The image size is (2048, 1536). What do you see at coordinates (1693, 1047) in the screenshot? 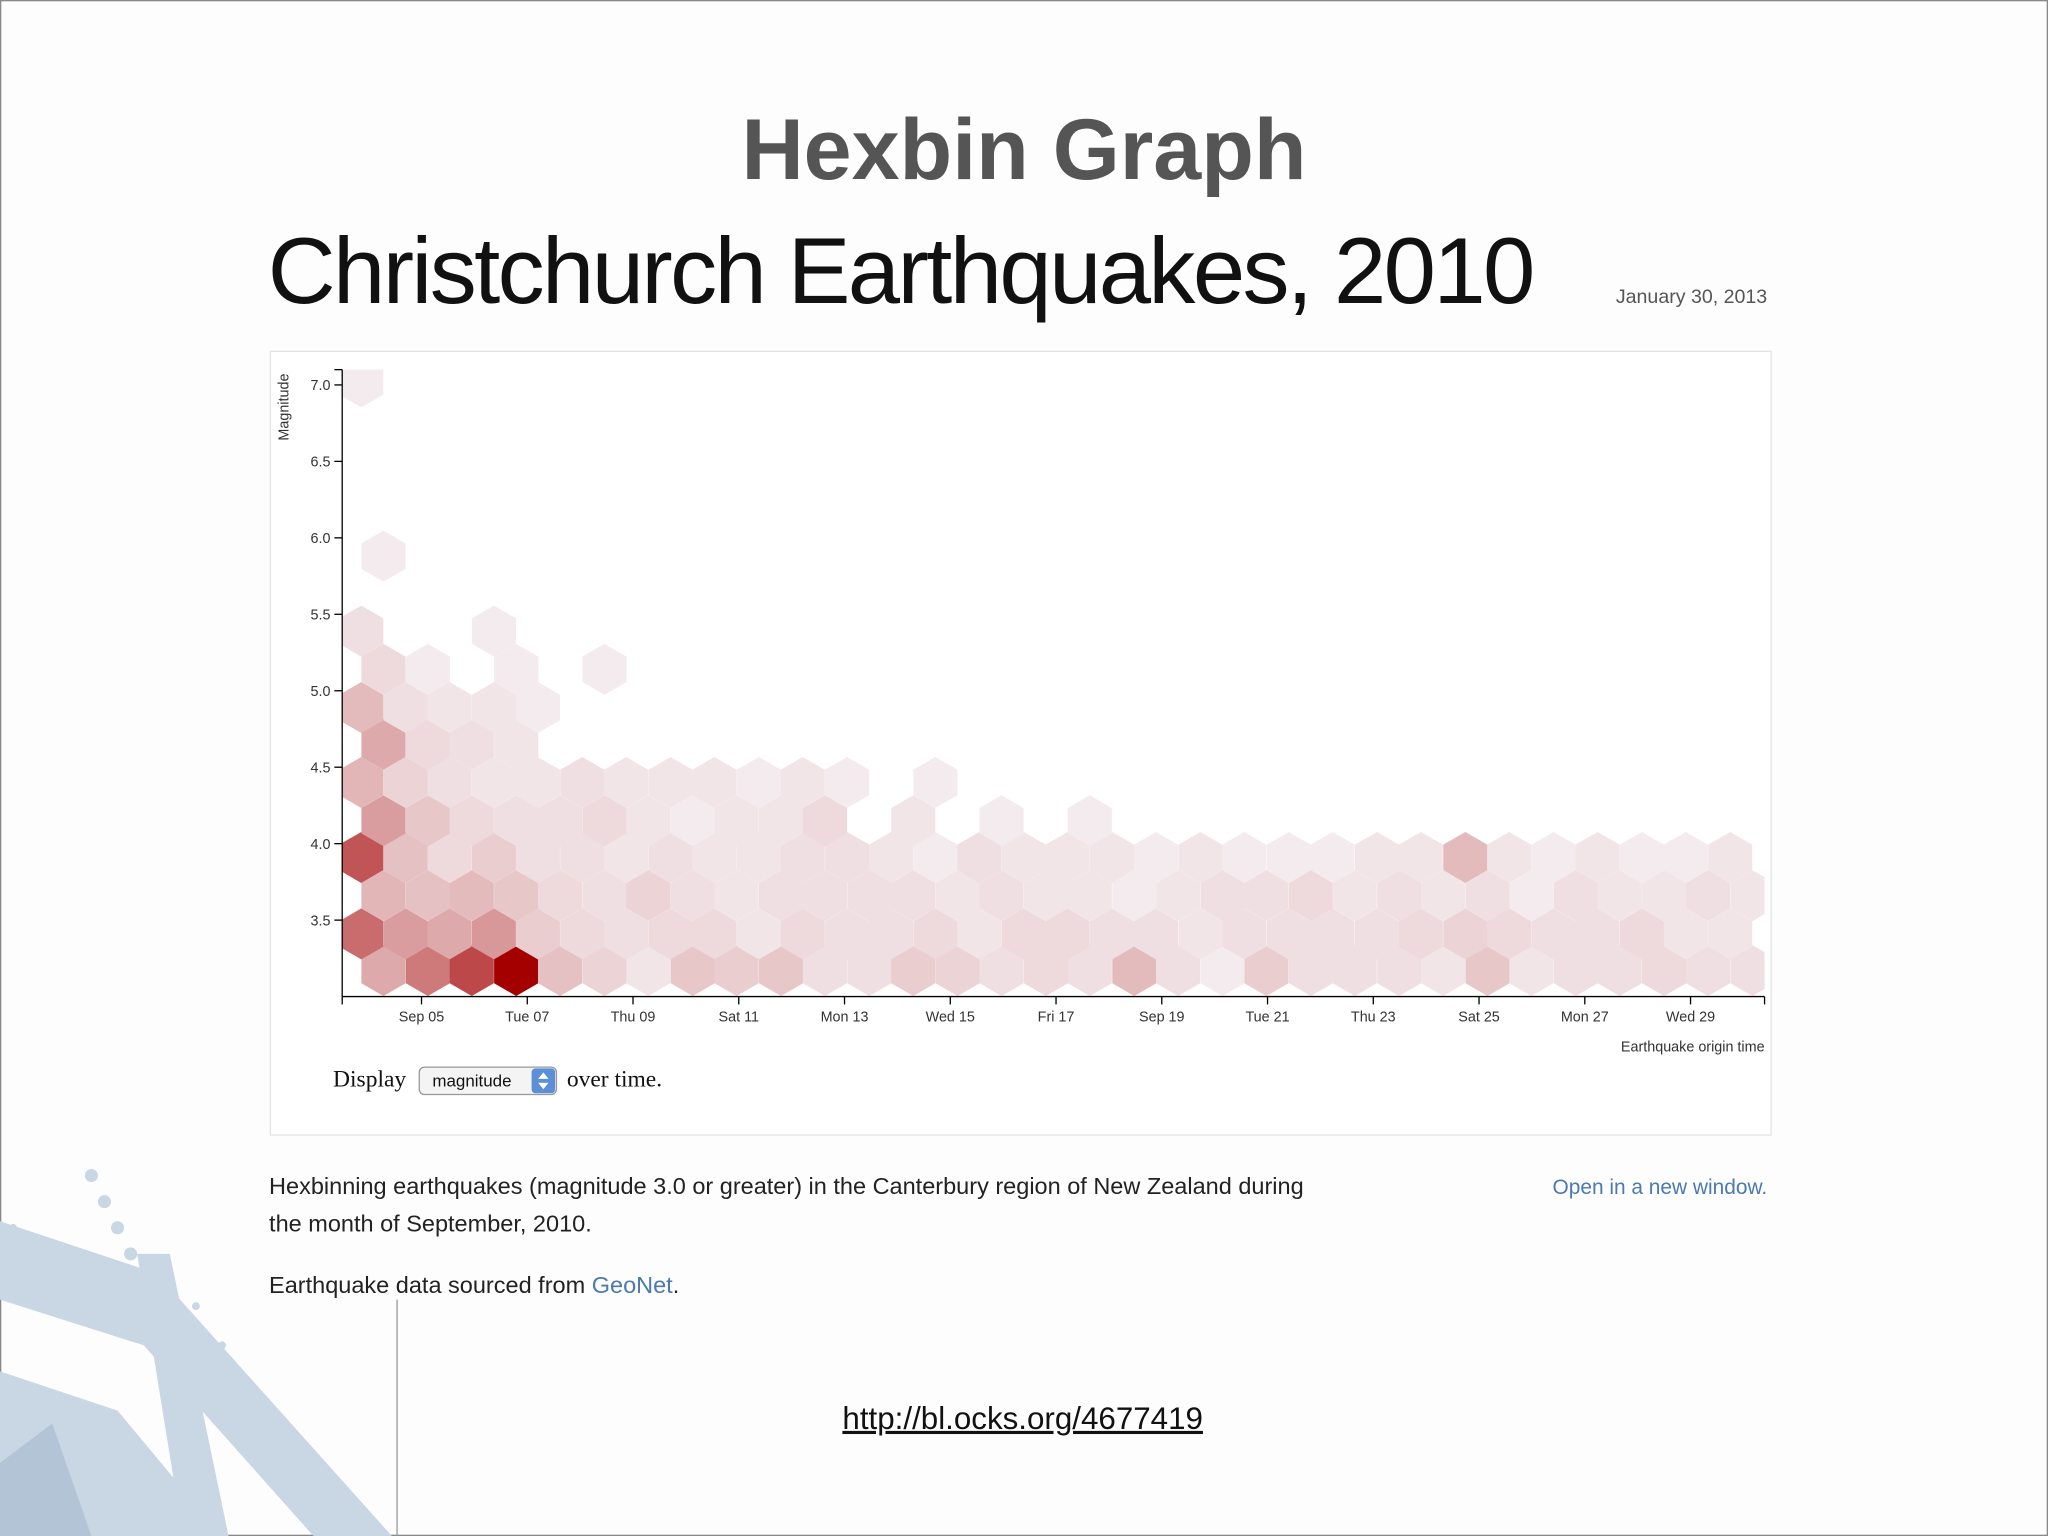
I see `x-axis-label: Earthquake origin time` at bounding box center [1693, 1047].